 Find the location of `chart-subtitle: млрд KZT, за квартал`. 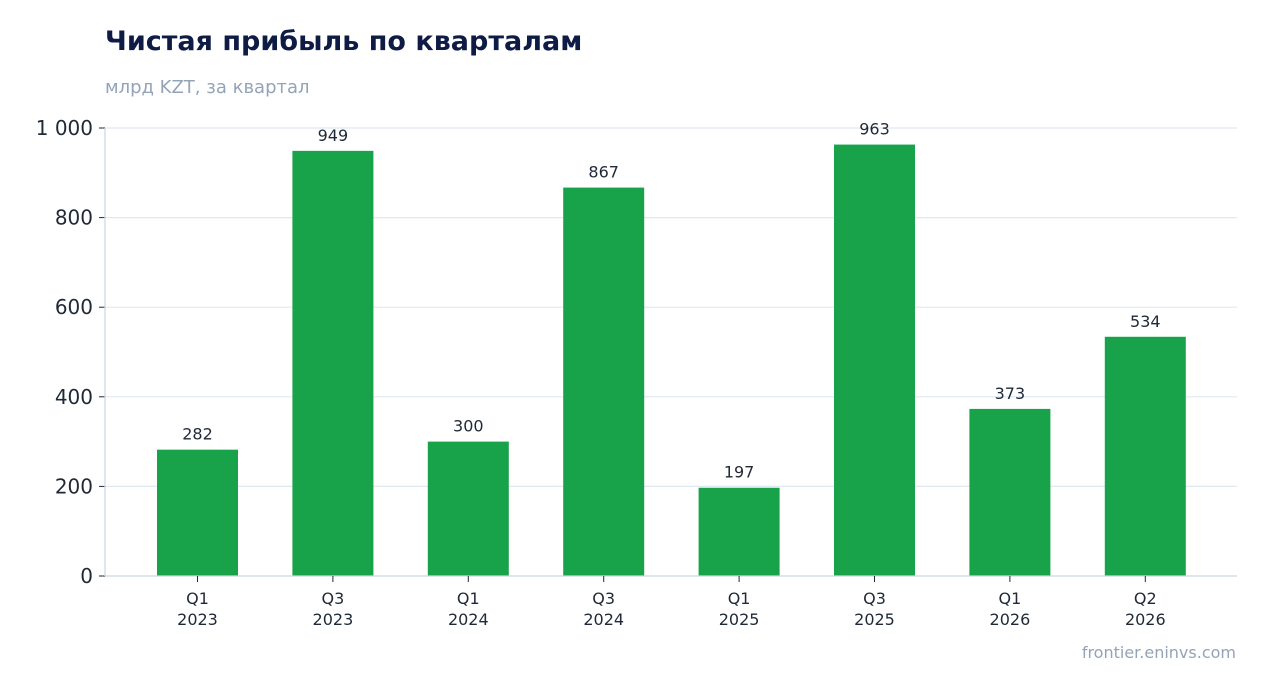

chart-subtitle: млрд KZT, за квартал is located at coordinates (207, 87).